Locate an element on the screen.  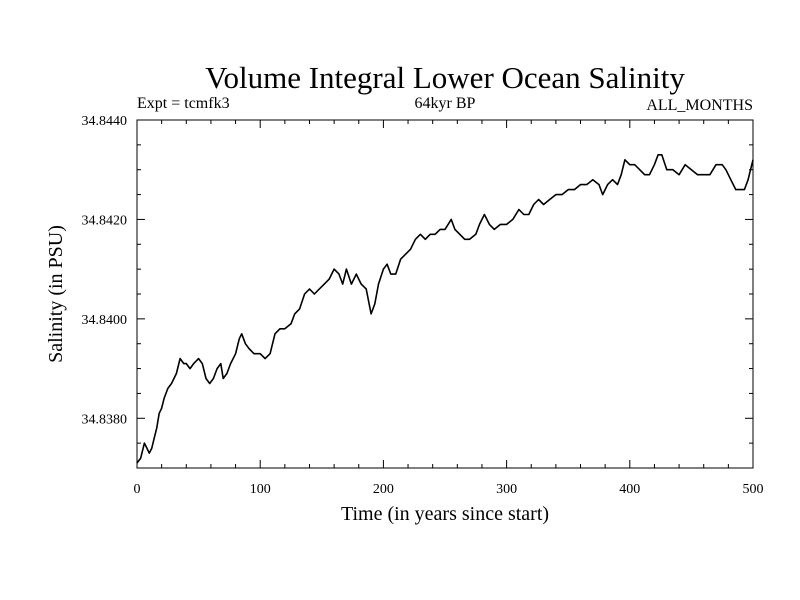
y-tick-label: 34.8400 is located at coordinates (105, 320).